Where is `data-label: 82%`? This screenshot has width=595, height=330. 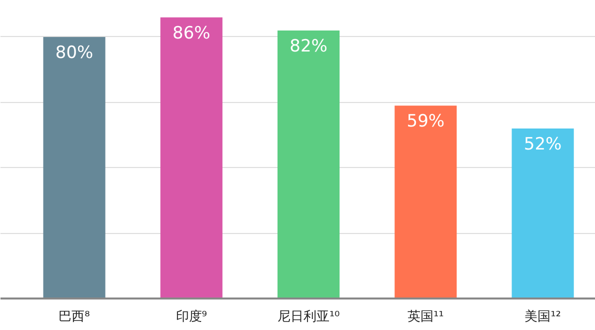
data-label: 82% is located at coordinates (309, 46).